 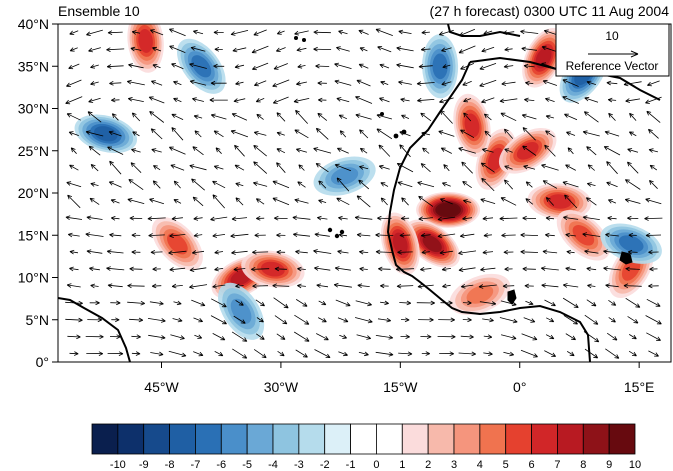 What do you see at coordinates (33, 24) in the screenshot?
I see `y-tick-label-8: 40°N` at bounding box center [33, 24].